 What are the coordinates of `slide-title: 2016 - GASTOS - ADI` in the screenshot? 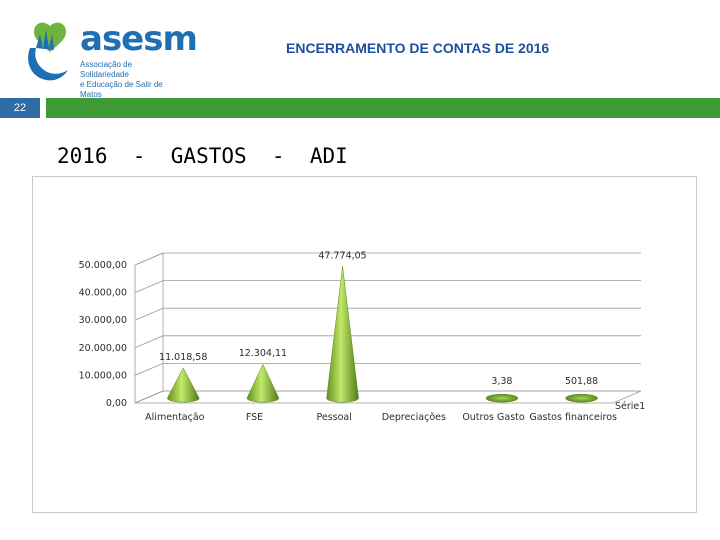 It's located at (202, 156).